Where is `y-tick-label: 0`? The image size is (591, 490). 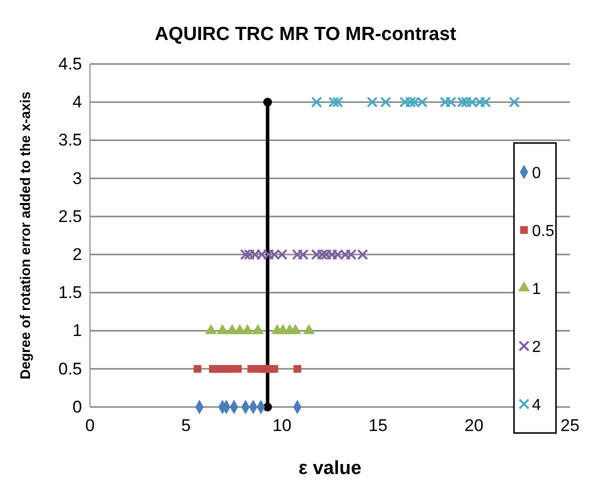 y-tick-label: 0 is located at coordinates (77, 406).